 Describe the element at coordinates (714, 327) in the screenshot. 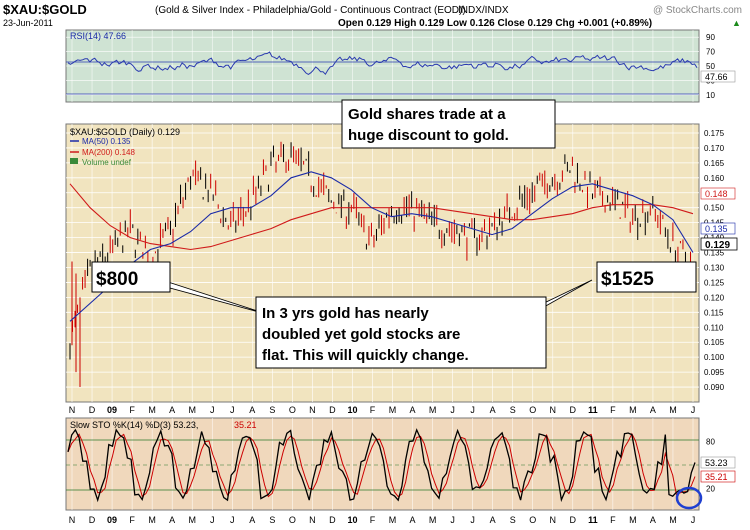

I see `price-tick-label: 0.110` at that location.